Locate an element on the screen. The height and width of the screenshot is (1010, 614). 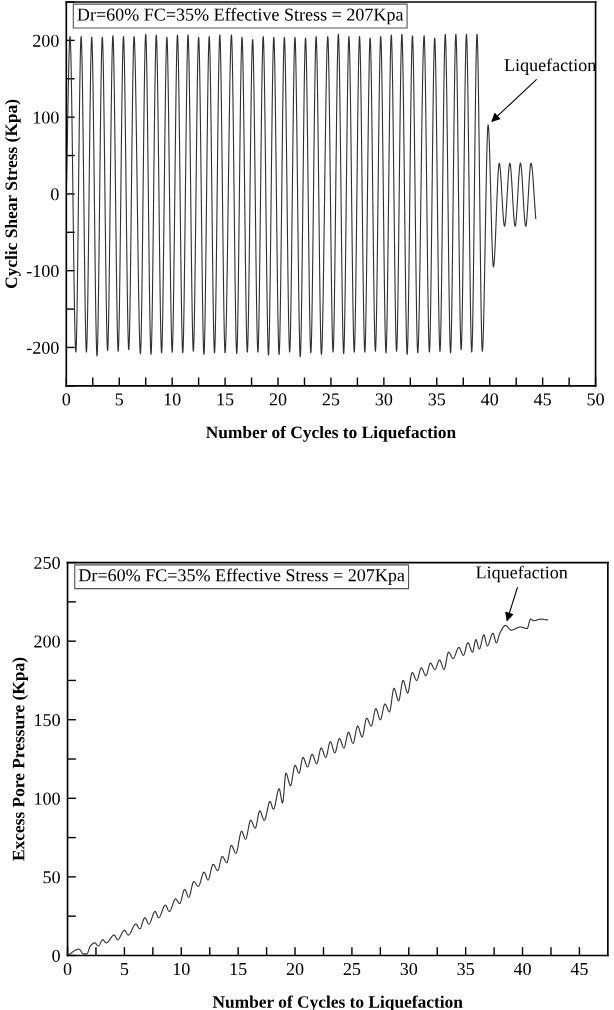
y-tick-label: -200 is located at coordinates (42, 347).